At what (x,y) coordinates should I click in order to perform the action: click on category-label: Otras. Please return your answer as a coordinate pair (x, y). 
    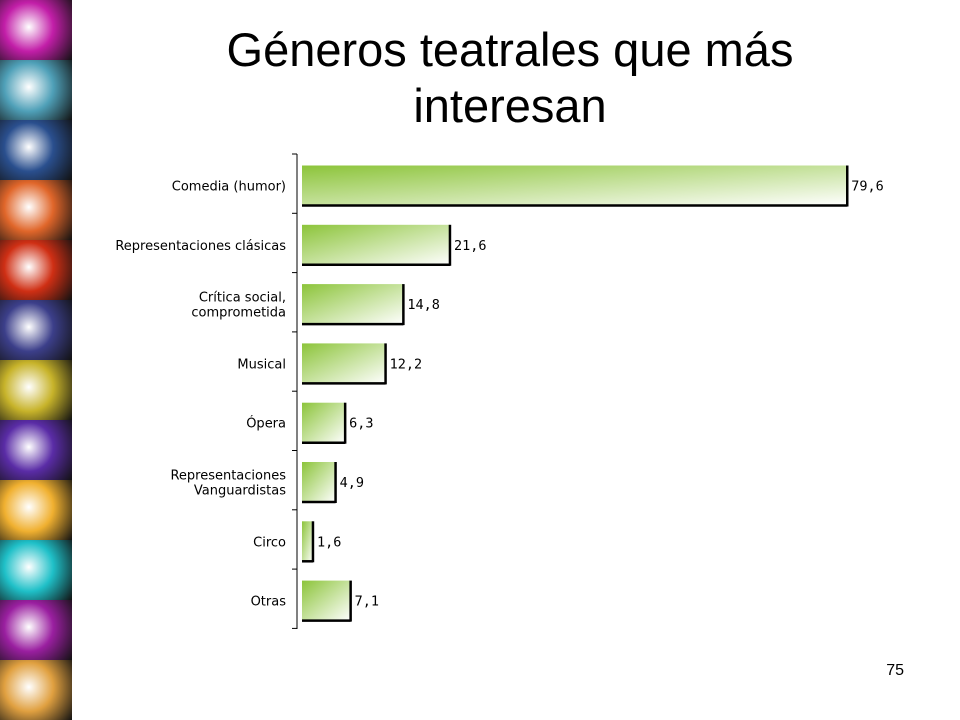
    Looking at the image, I should click on (269, 602).